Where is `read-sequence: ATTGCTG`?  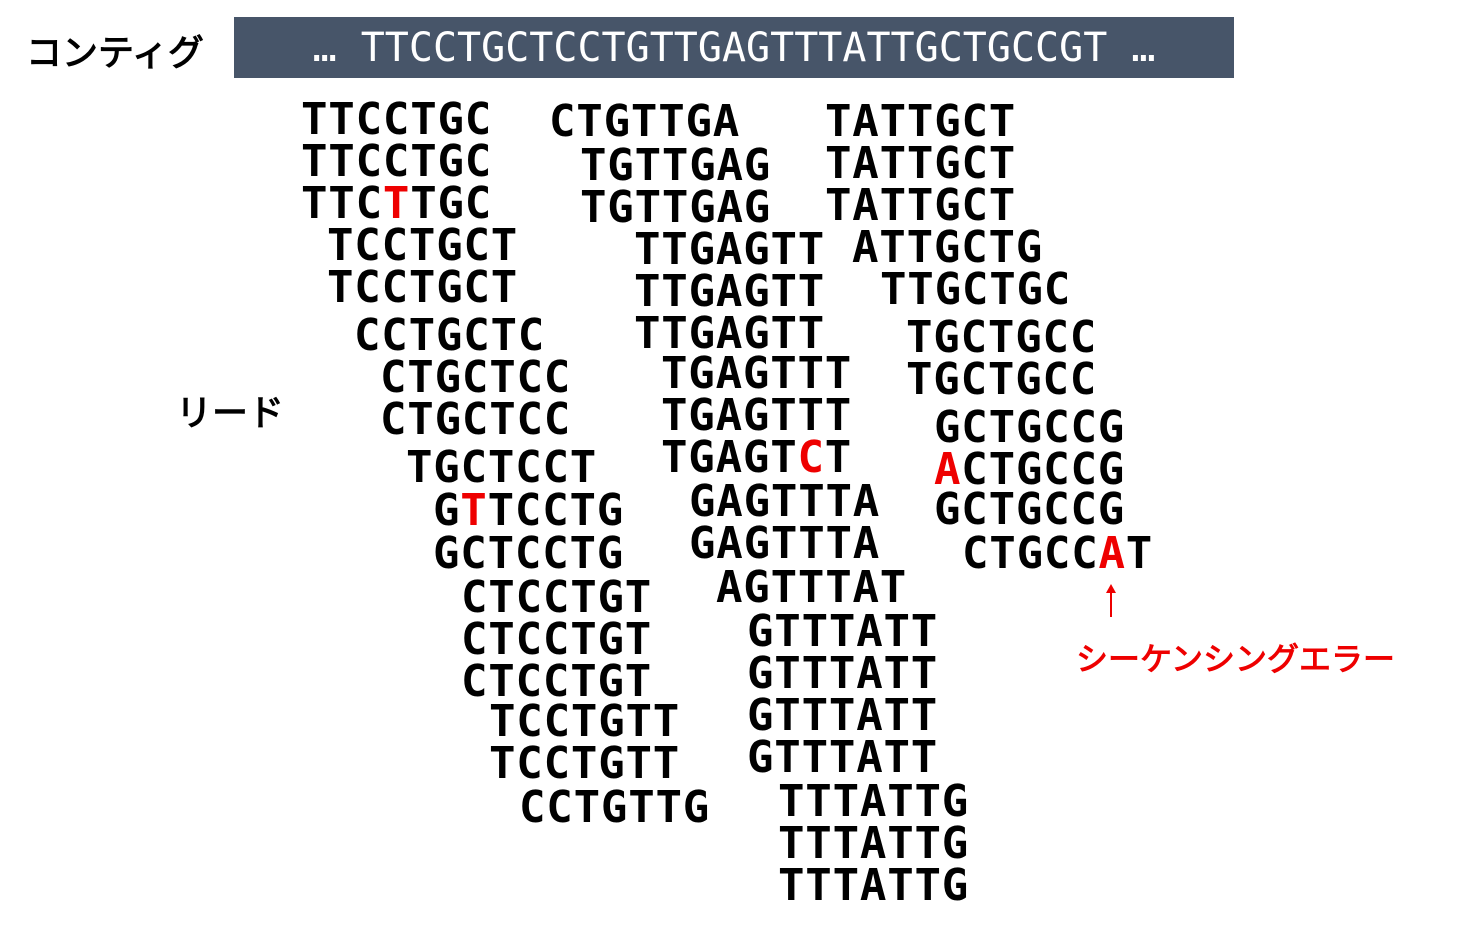
read-sequence: ATTGCTG is located at coordinates (947, 248).